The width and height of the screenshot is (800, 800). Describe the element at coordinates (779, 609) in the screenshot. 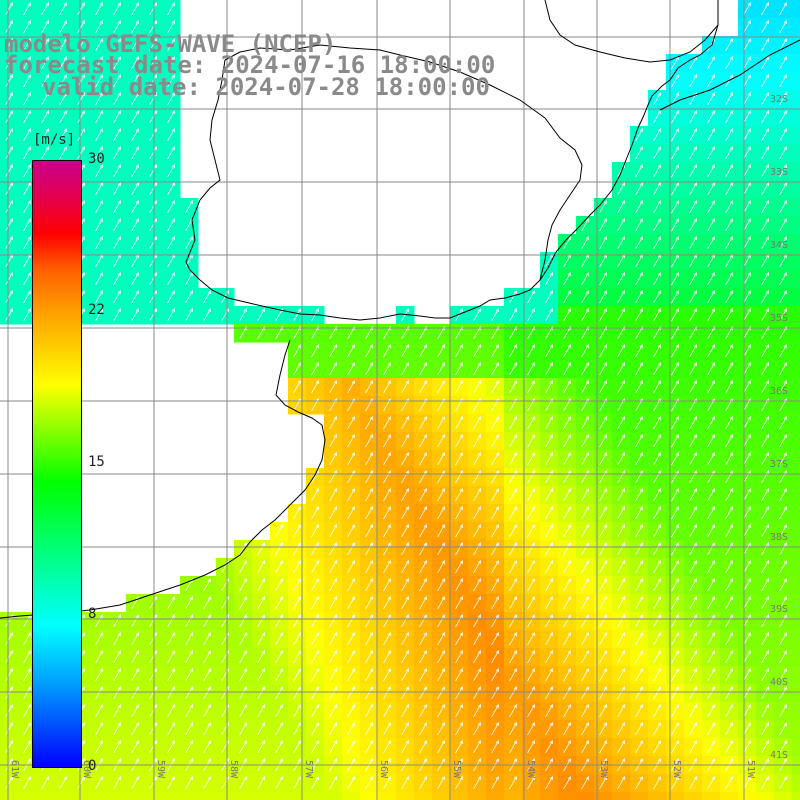

I see `lat-label: 39S` at that location.